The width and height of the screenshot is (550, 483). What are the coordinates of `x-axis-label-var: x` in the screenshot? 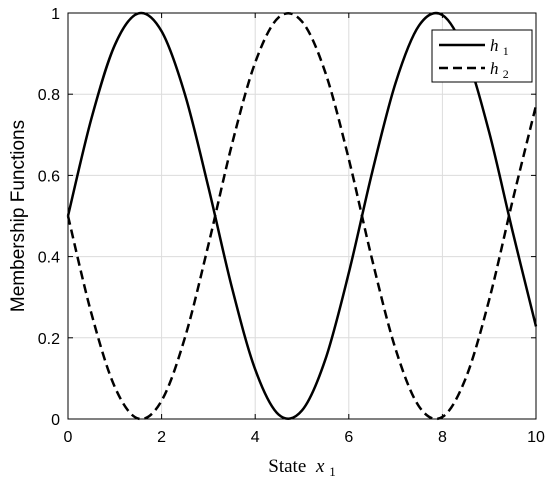 It's located at (320, 466).